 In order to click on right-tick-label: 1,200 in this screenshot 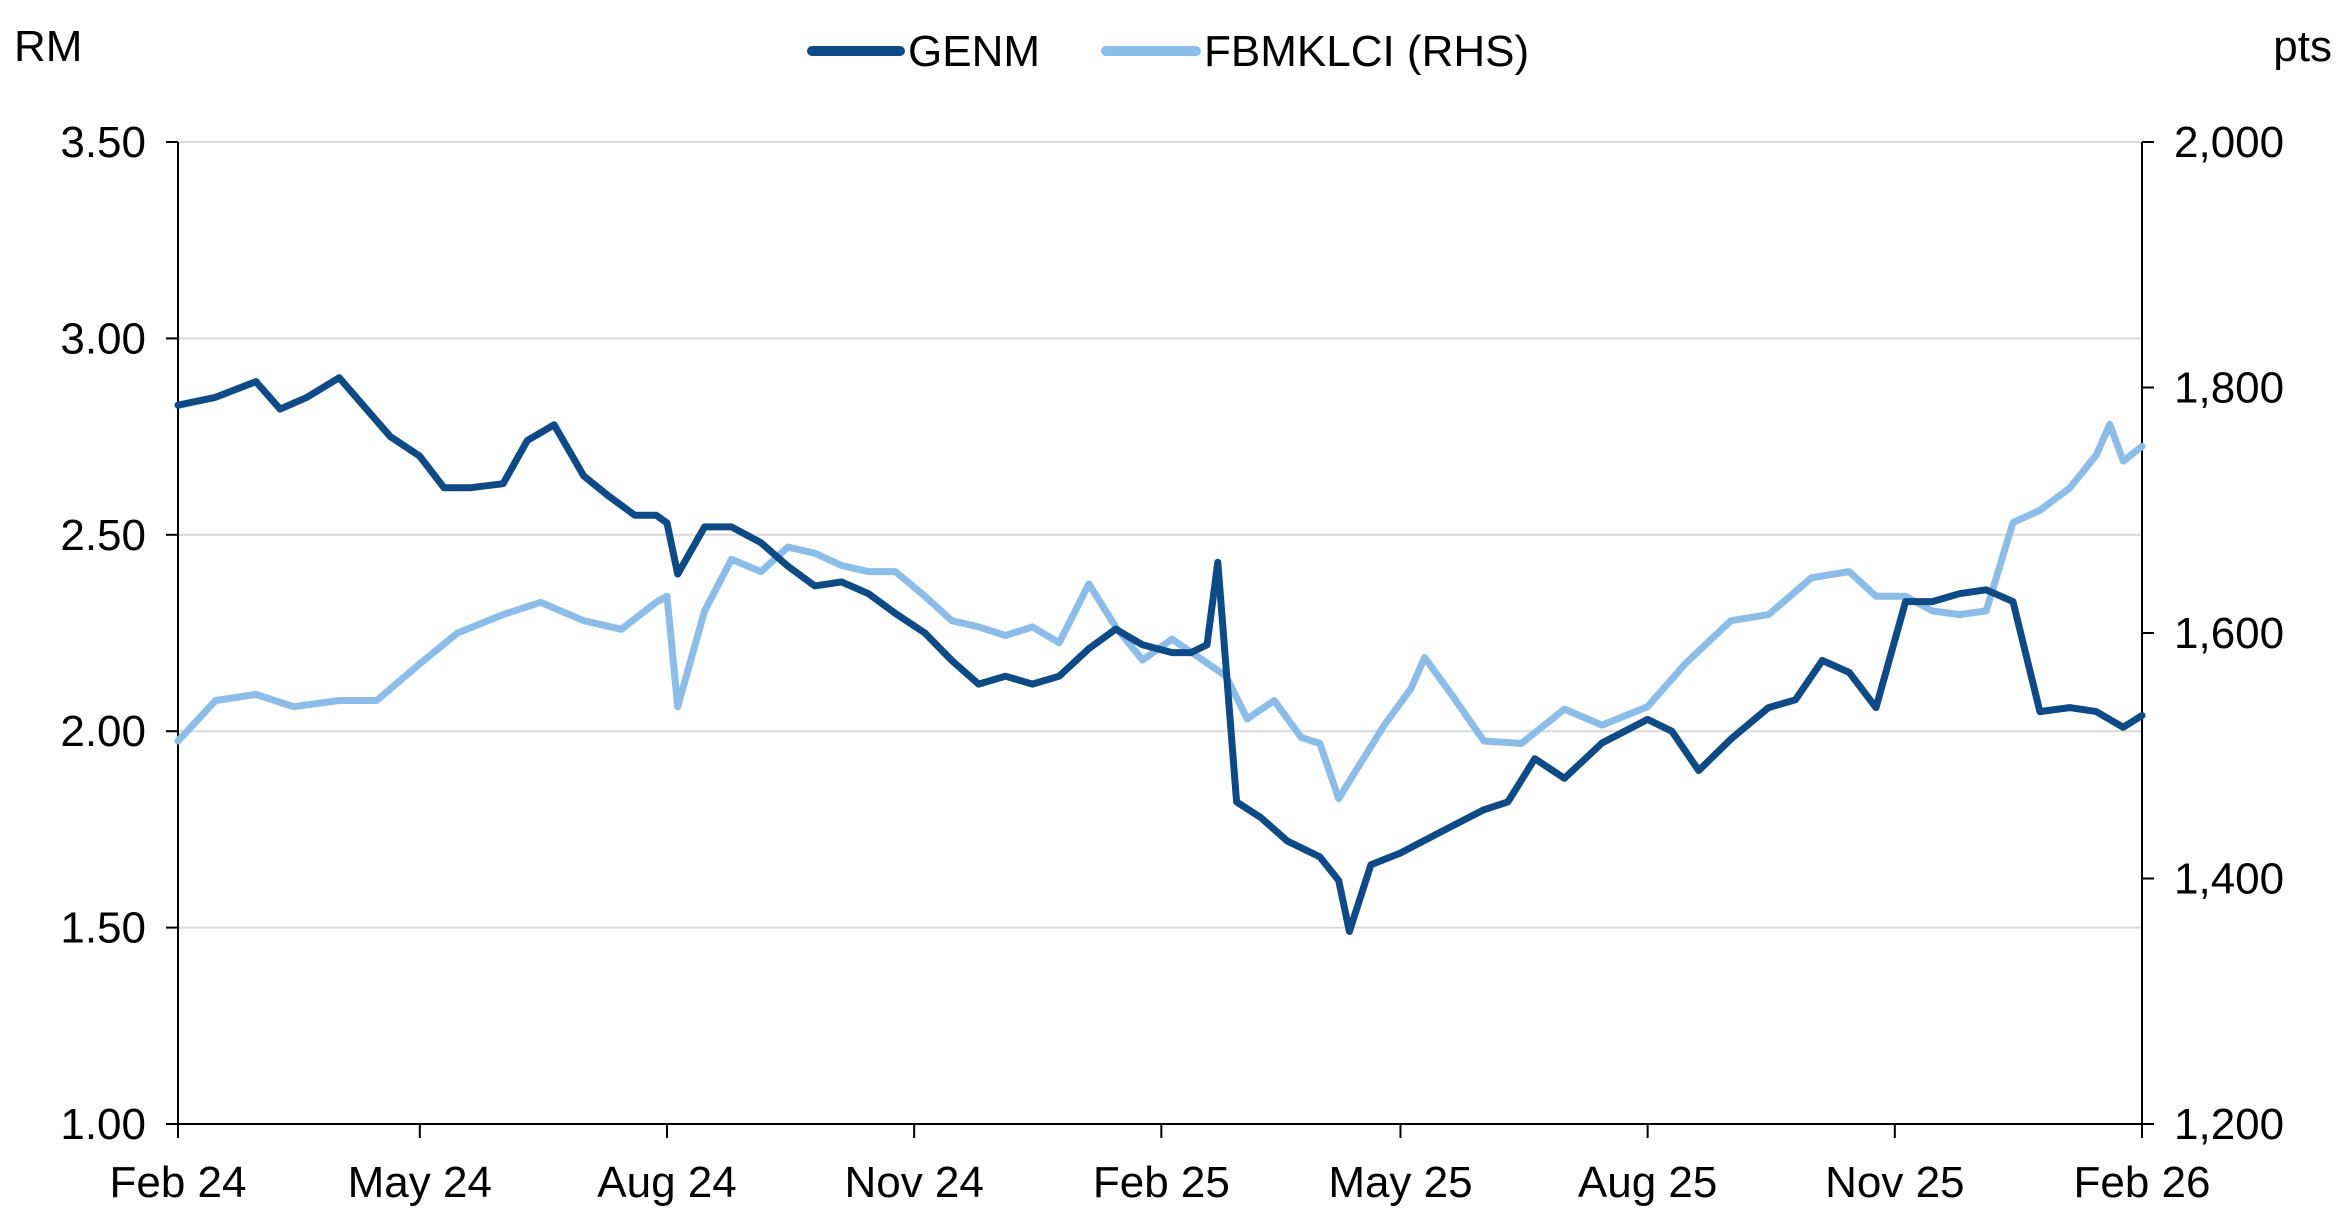, I will do `click(2229, 1124)`.